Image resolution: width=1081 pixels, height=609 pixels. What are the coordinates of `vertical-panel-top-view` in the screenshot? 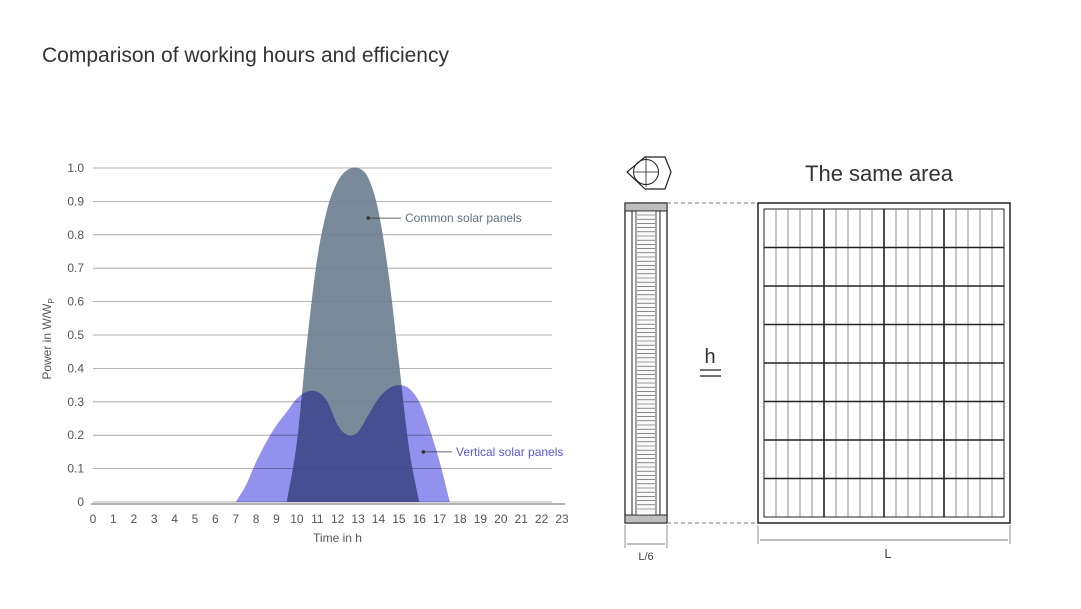 It's located at (649, 173).